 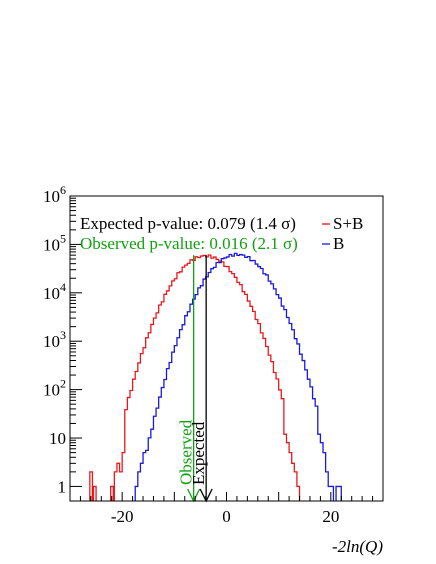 What do you see at coordinates (63, 190) in the screenshot?
I see `y-tick-exponent: 6` at bounding box center [63, 190].